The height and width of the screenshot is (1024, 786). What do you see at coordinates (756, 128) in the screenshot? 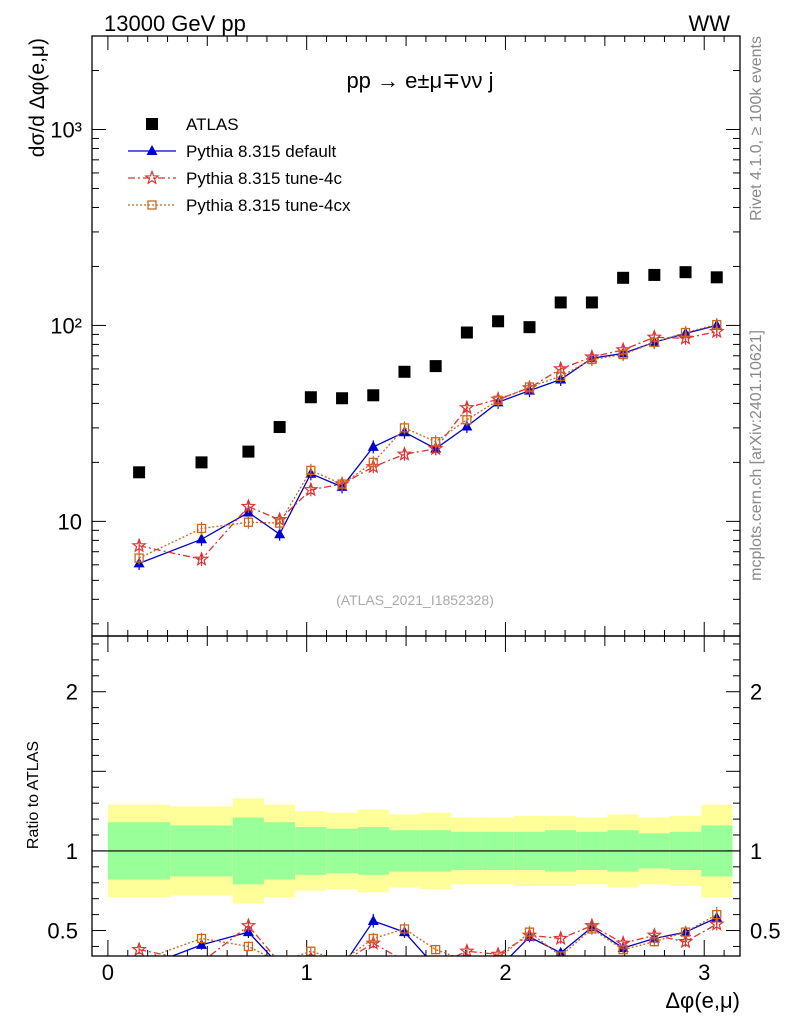
I see `rivet-label: Rivet 4.1.0, ≥ 100k events` at bounding box center [756, 128].